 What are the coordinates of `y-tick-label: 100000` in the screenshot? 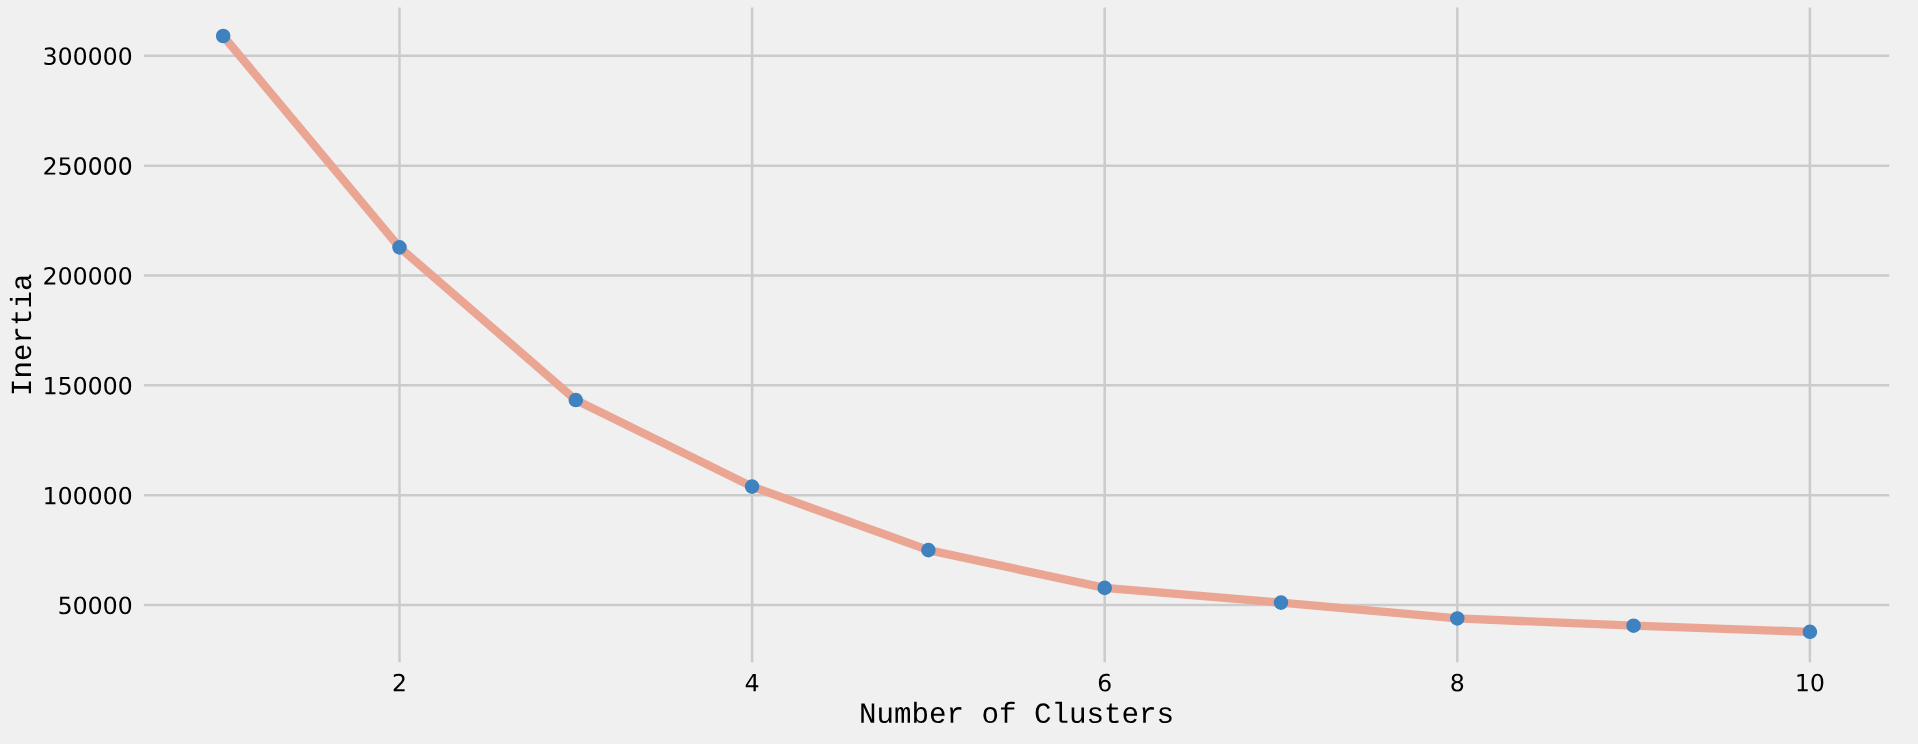 It's located at (88, 495).